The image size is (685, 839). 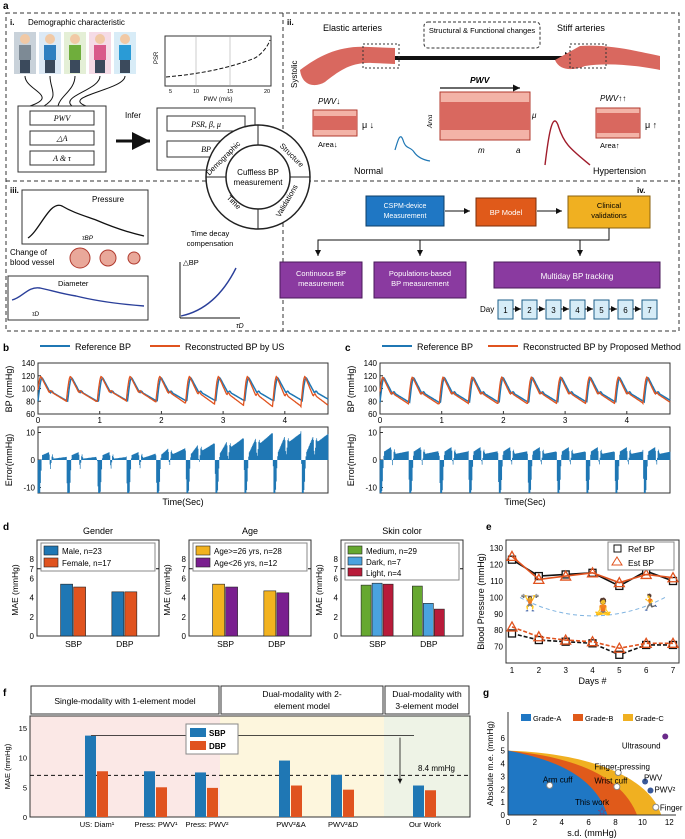 I want to click on panel-label-b: b, so click(x=6, y=348).